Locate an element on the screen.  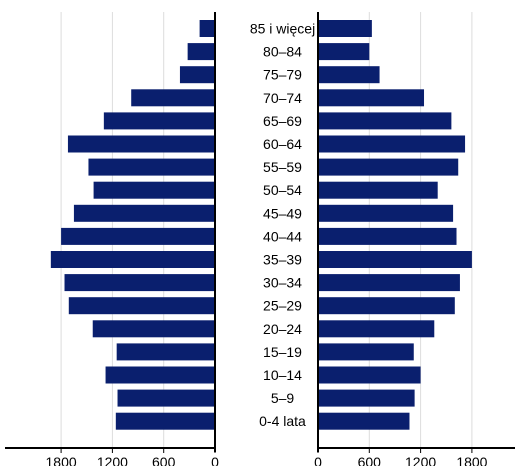
category-label: 40–44 is located at coordinates (282, 236).